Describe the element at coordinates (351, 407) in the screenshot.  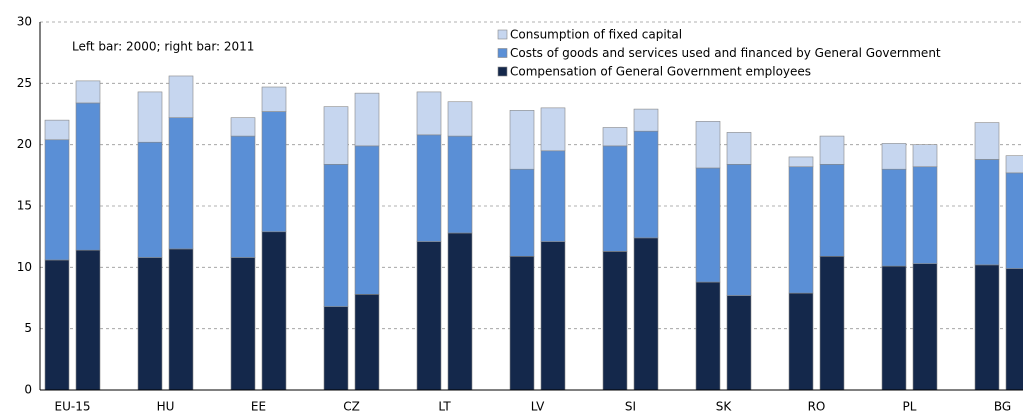
I see `x-tick-label: CZ` at that location.